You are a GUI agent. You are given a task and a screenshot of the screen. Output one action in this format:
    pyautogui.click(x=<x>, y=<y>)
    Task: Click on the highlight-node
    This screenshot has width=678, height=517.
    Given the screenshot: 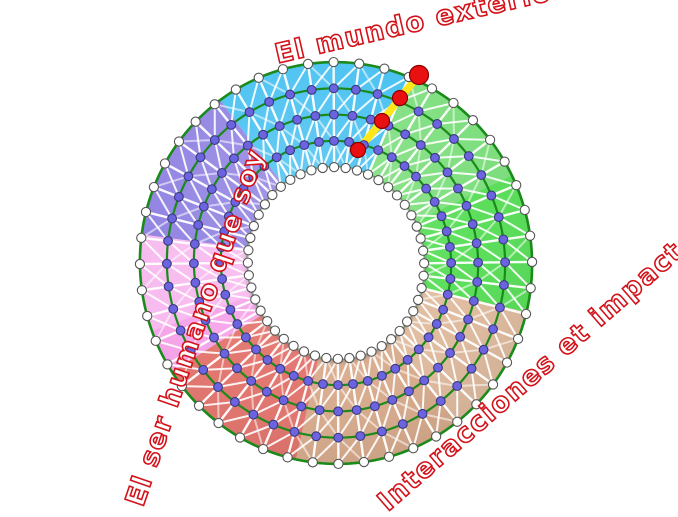 What is the action you would take?
    pyautogui.click(x=419, y=75)
    